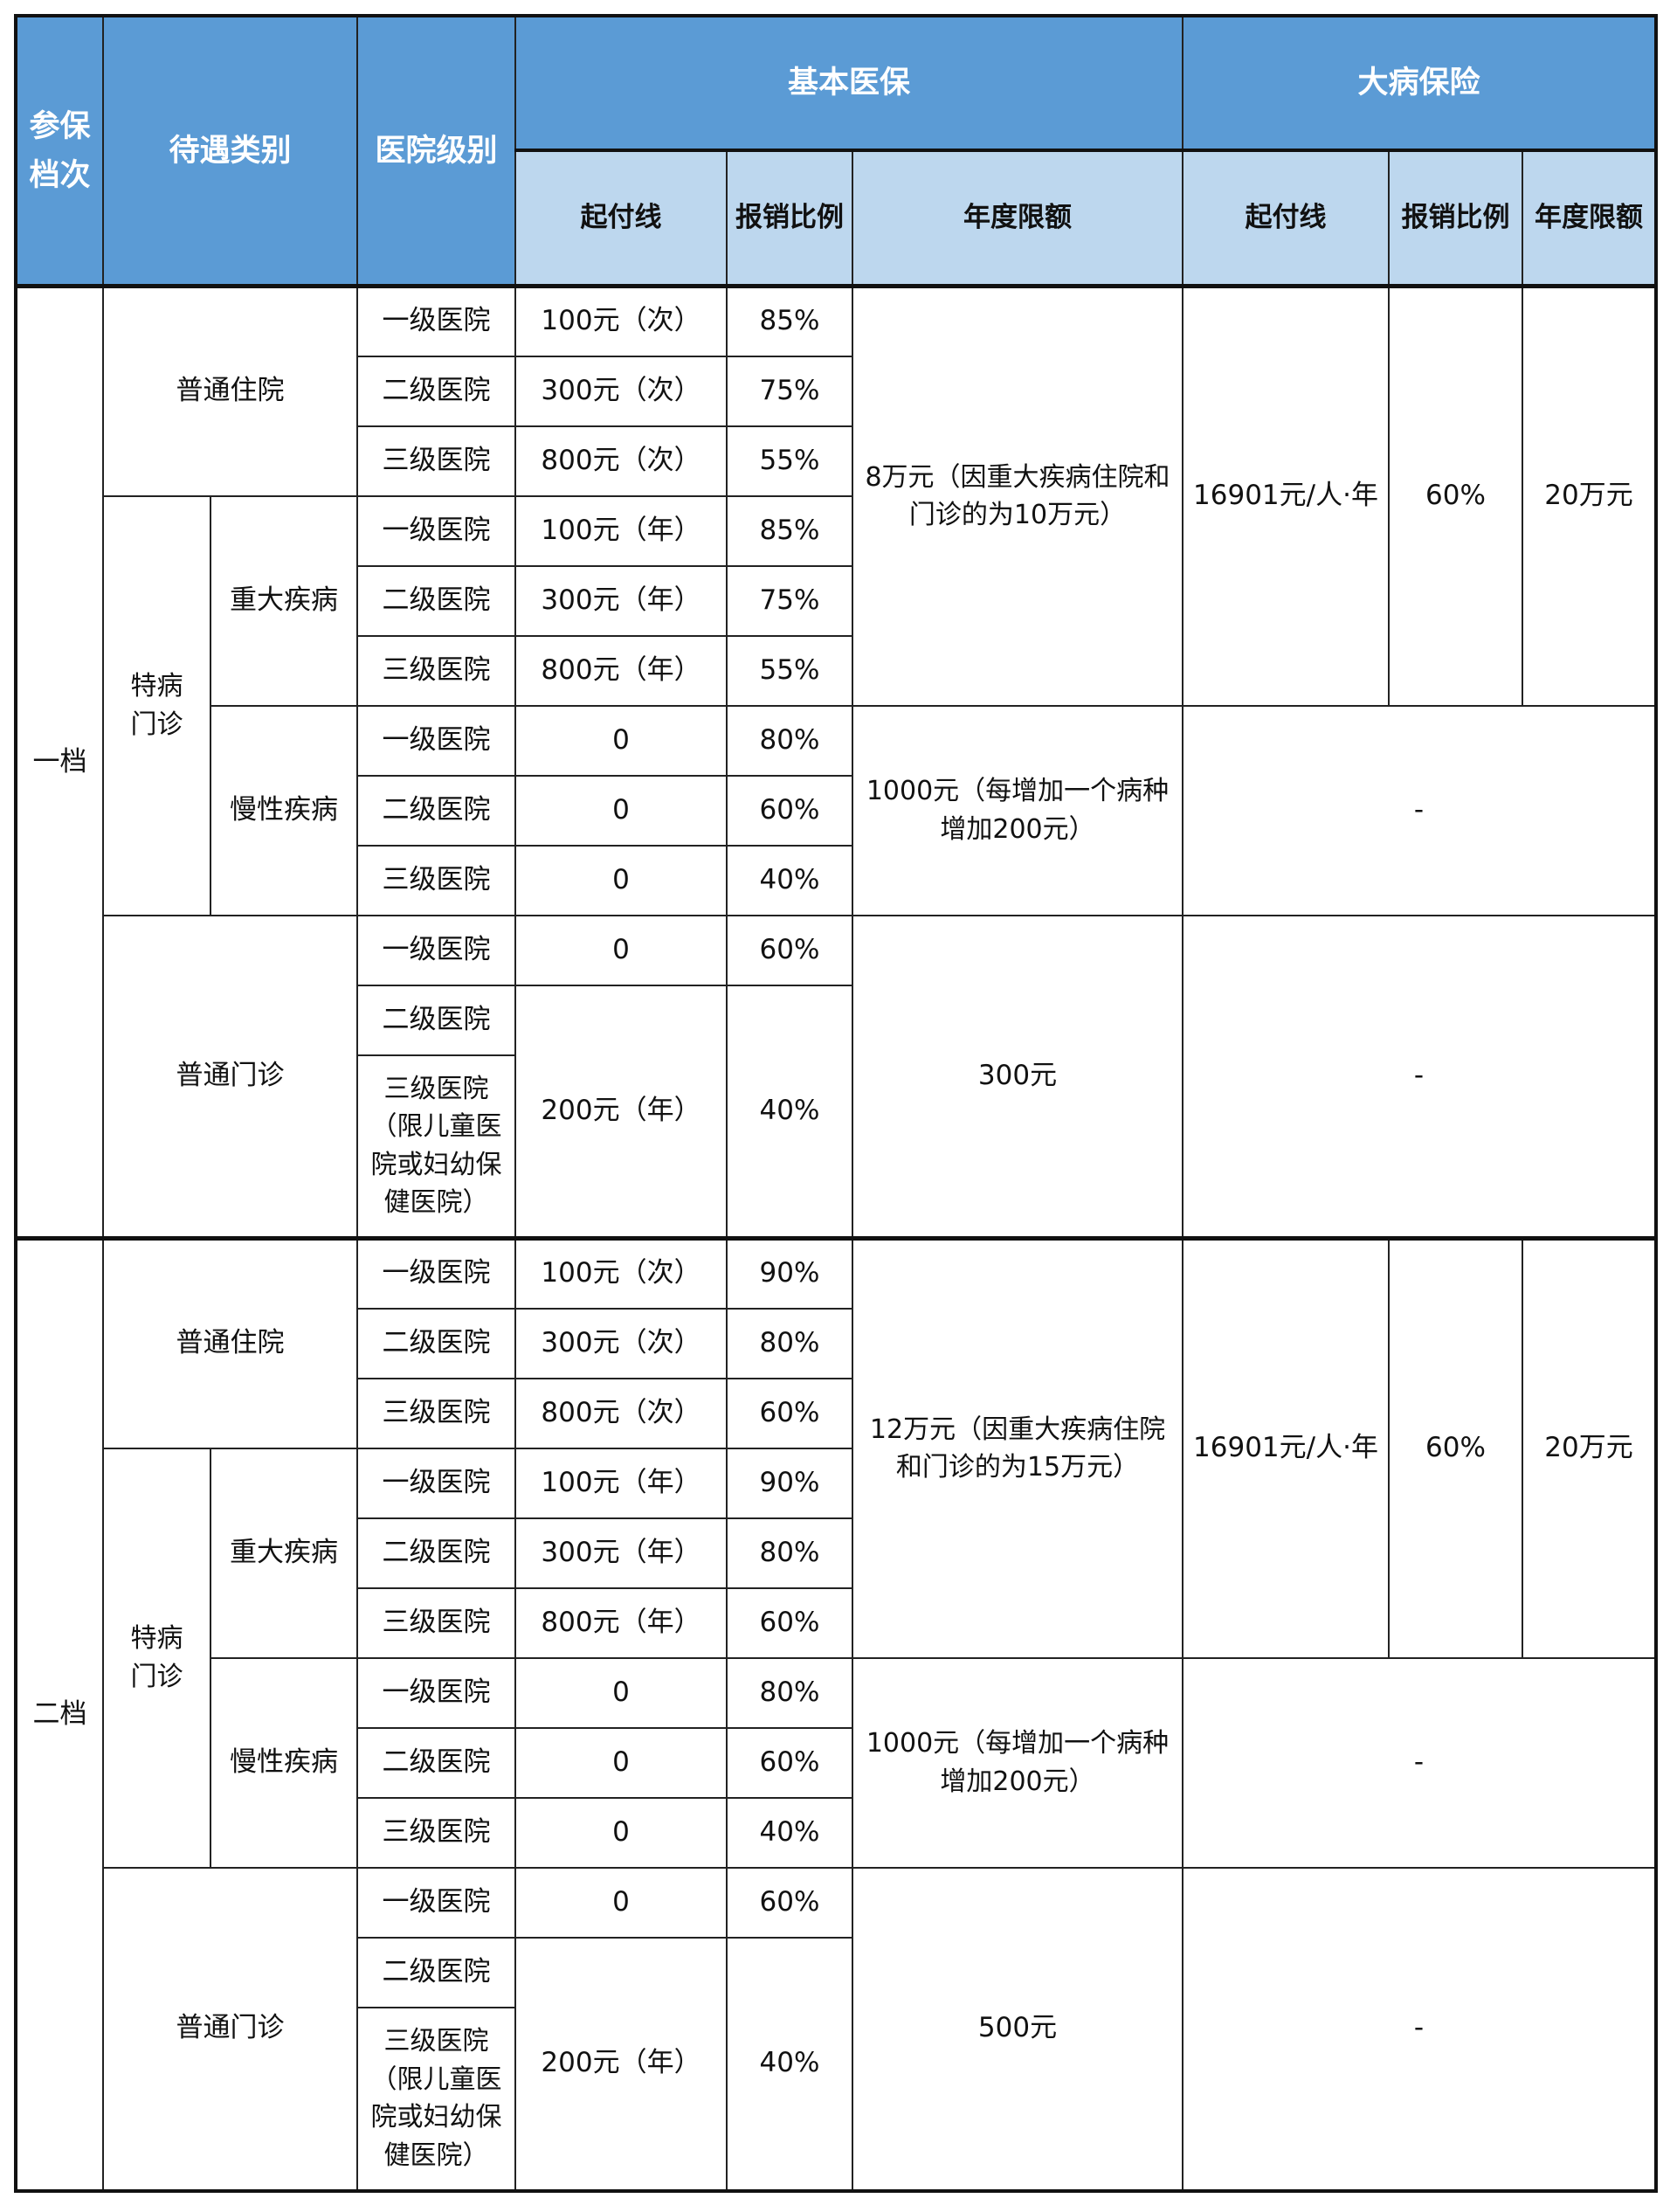 This screenshot has width=1670, height=2212. Describe the element at coordinates (1018, 218) in the screenshot. I see `header-basic-annual-limit: 年度限额` at that location.